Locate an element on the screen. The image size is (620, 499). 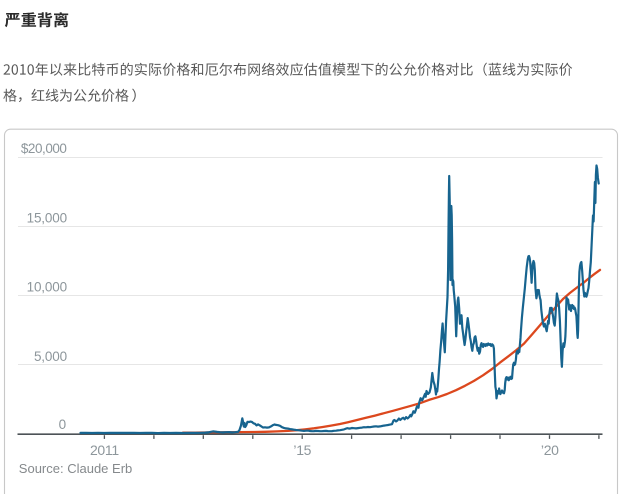
svg-text: Source: Claude Erb is located at coordinates (75, 468).